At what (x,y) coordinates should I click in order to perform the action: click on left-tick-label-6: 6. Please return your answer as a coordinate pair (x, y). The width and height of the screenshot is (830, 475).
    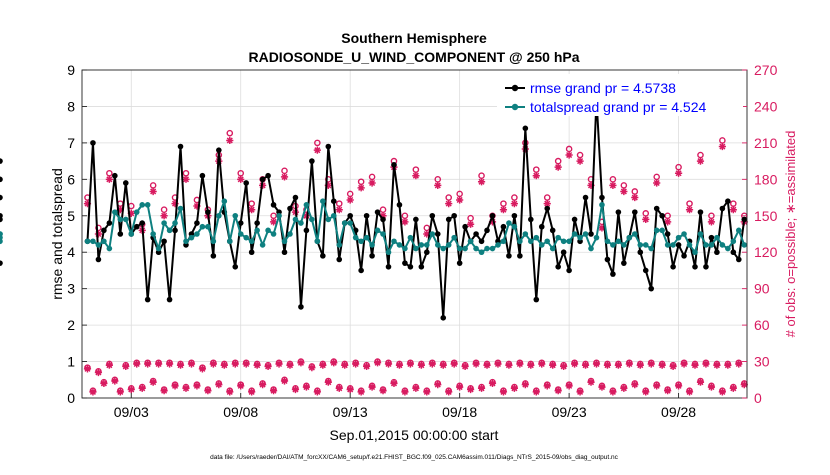
    Looking at the image, I should click on (71, 179).